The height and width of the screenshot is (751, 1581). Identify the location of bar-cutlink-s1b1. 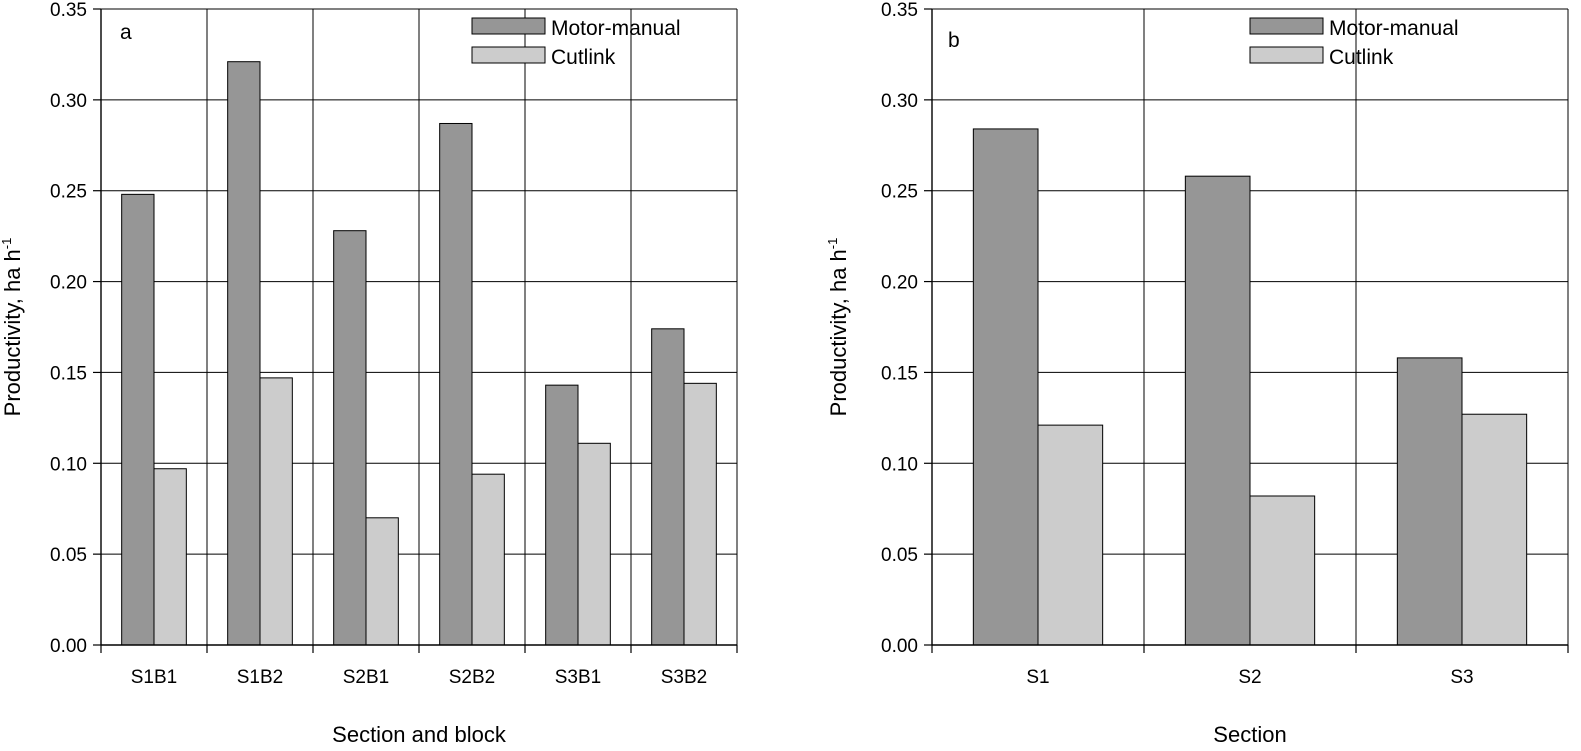
(170, 557).